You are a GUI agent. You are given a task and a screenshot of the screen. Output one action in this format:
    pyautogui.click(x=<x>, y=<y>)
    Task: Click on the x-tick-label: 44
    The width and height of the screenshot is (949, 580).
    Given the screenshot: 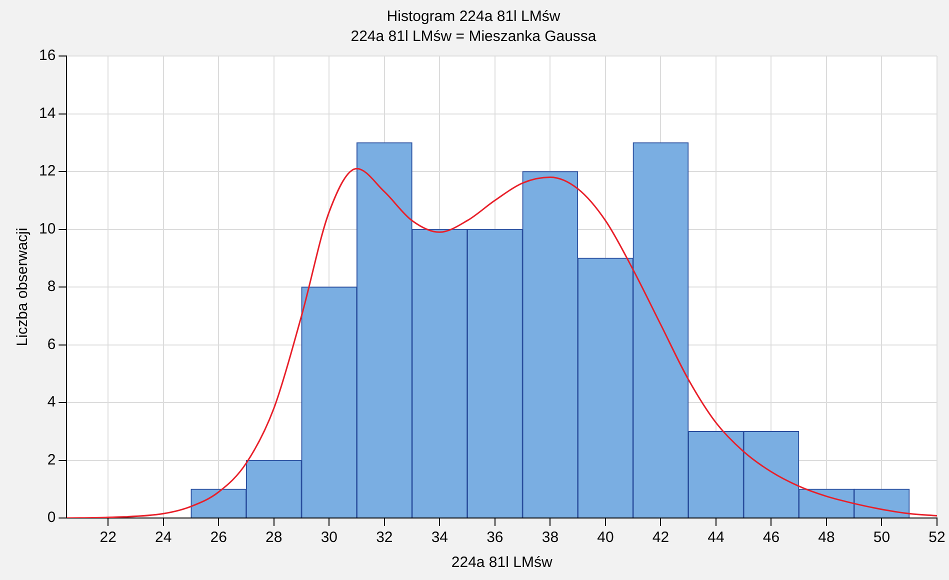 What is the action you would take?
    pyautogui.click(x=716, y=537)
    